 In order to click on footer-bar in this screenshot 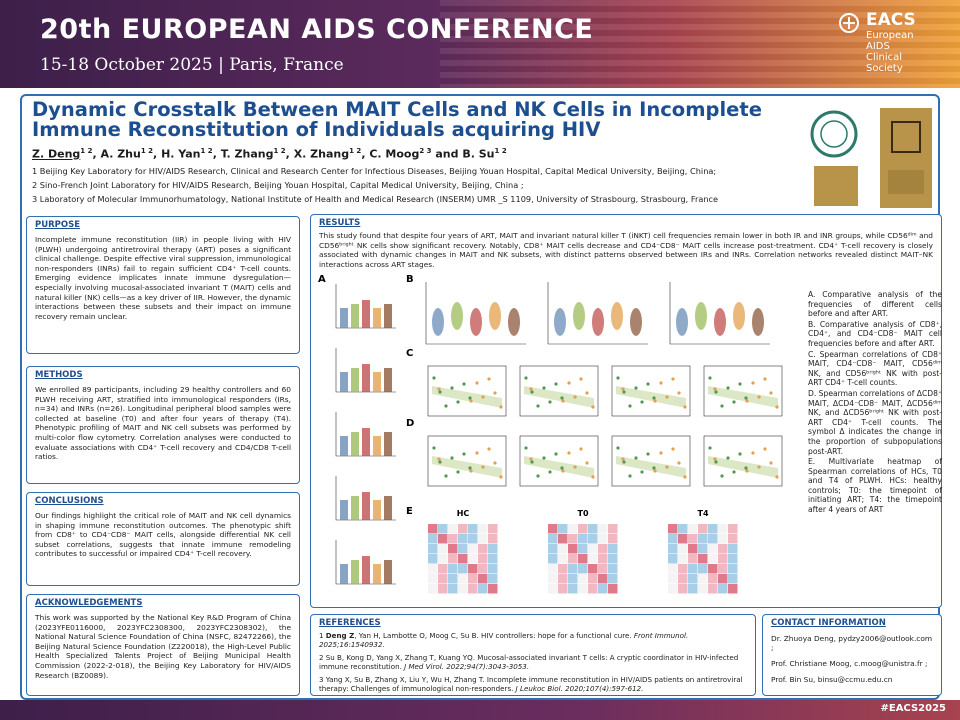, I will do `click(480, 710)`.